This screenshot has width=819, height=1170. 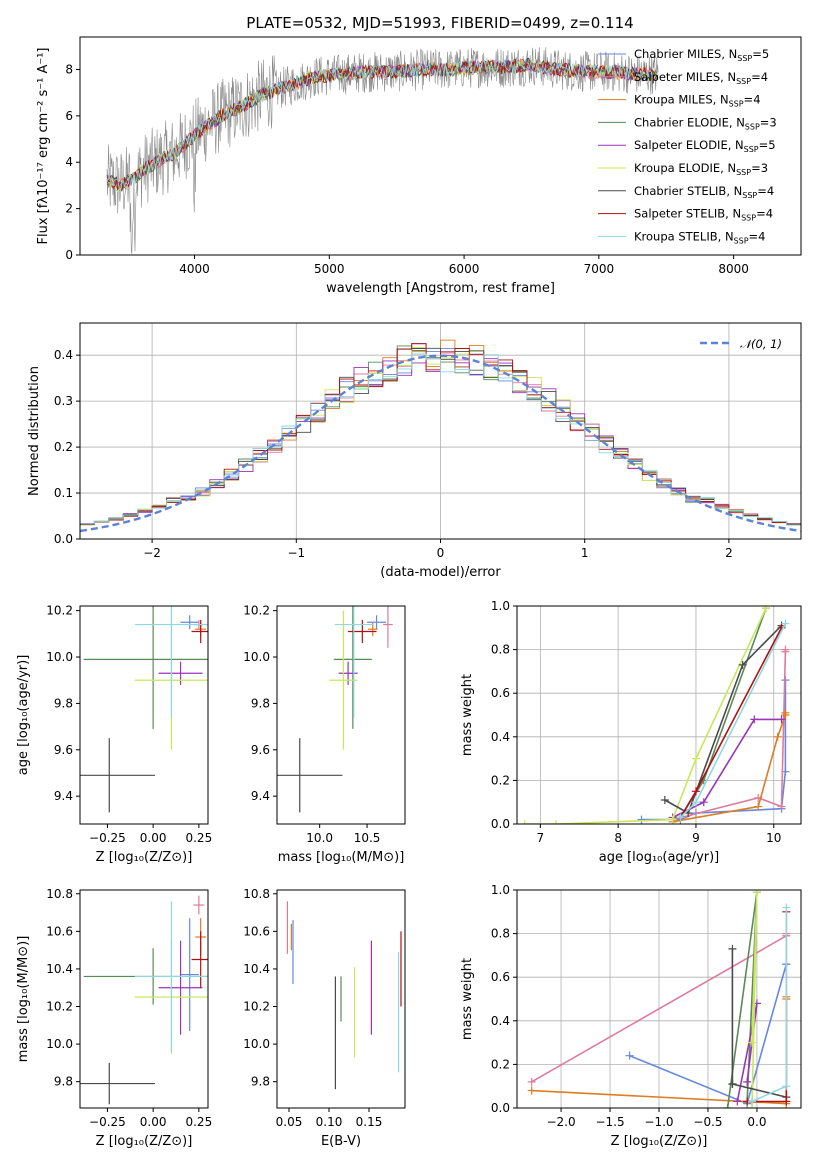 What do you see at coordinates (329, 1122) in the screenshot?
I see `x-tick-label: 0.10` at bounding box center [329, 1122].